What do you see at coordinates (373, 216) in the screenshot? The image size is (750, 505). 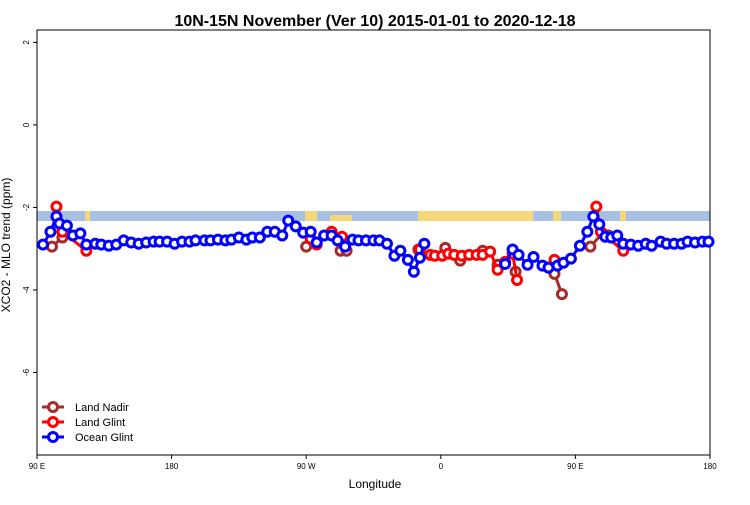 I see `map-strip` at bounding box center [373, 216].